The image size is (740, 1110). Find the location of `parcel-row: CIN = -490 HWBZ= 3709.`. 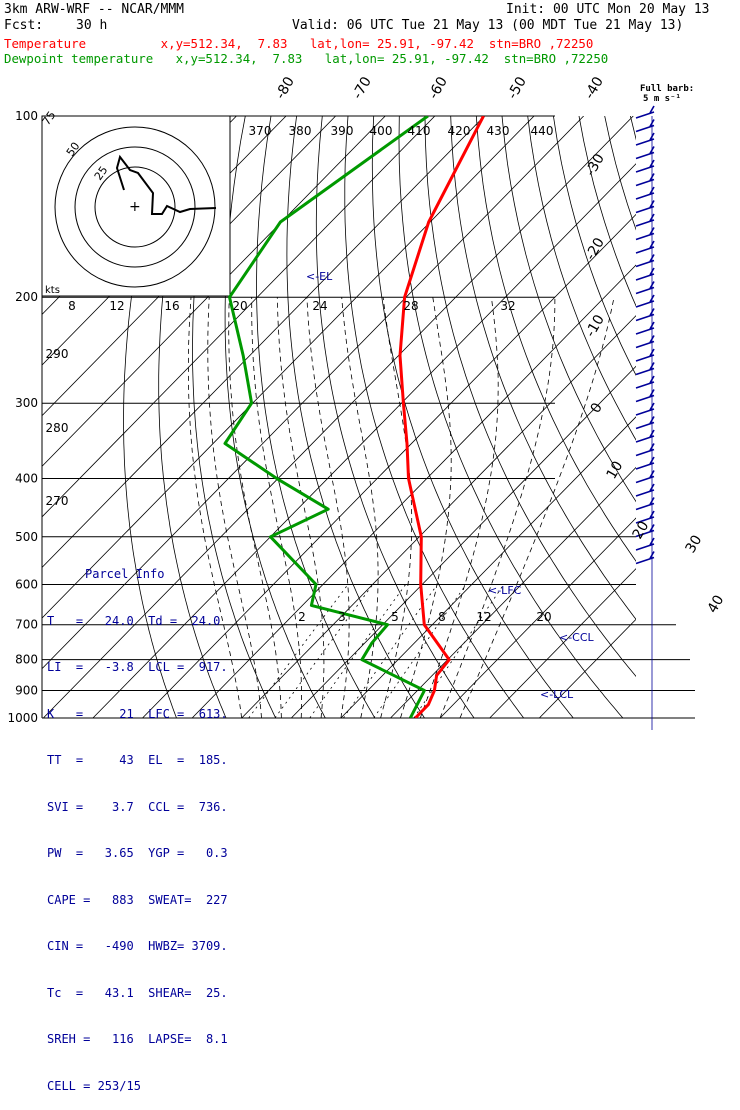

parcel-row: CIN = -490 HWBZ= 3709. is located at coordinates (142, 947).